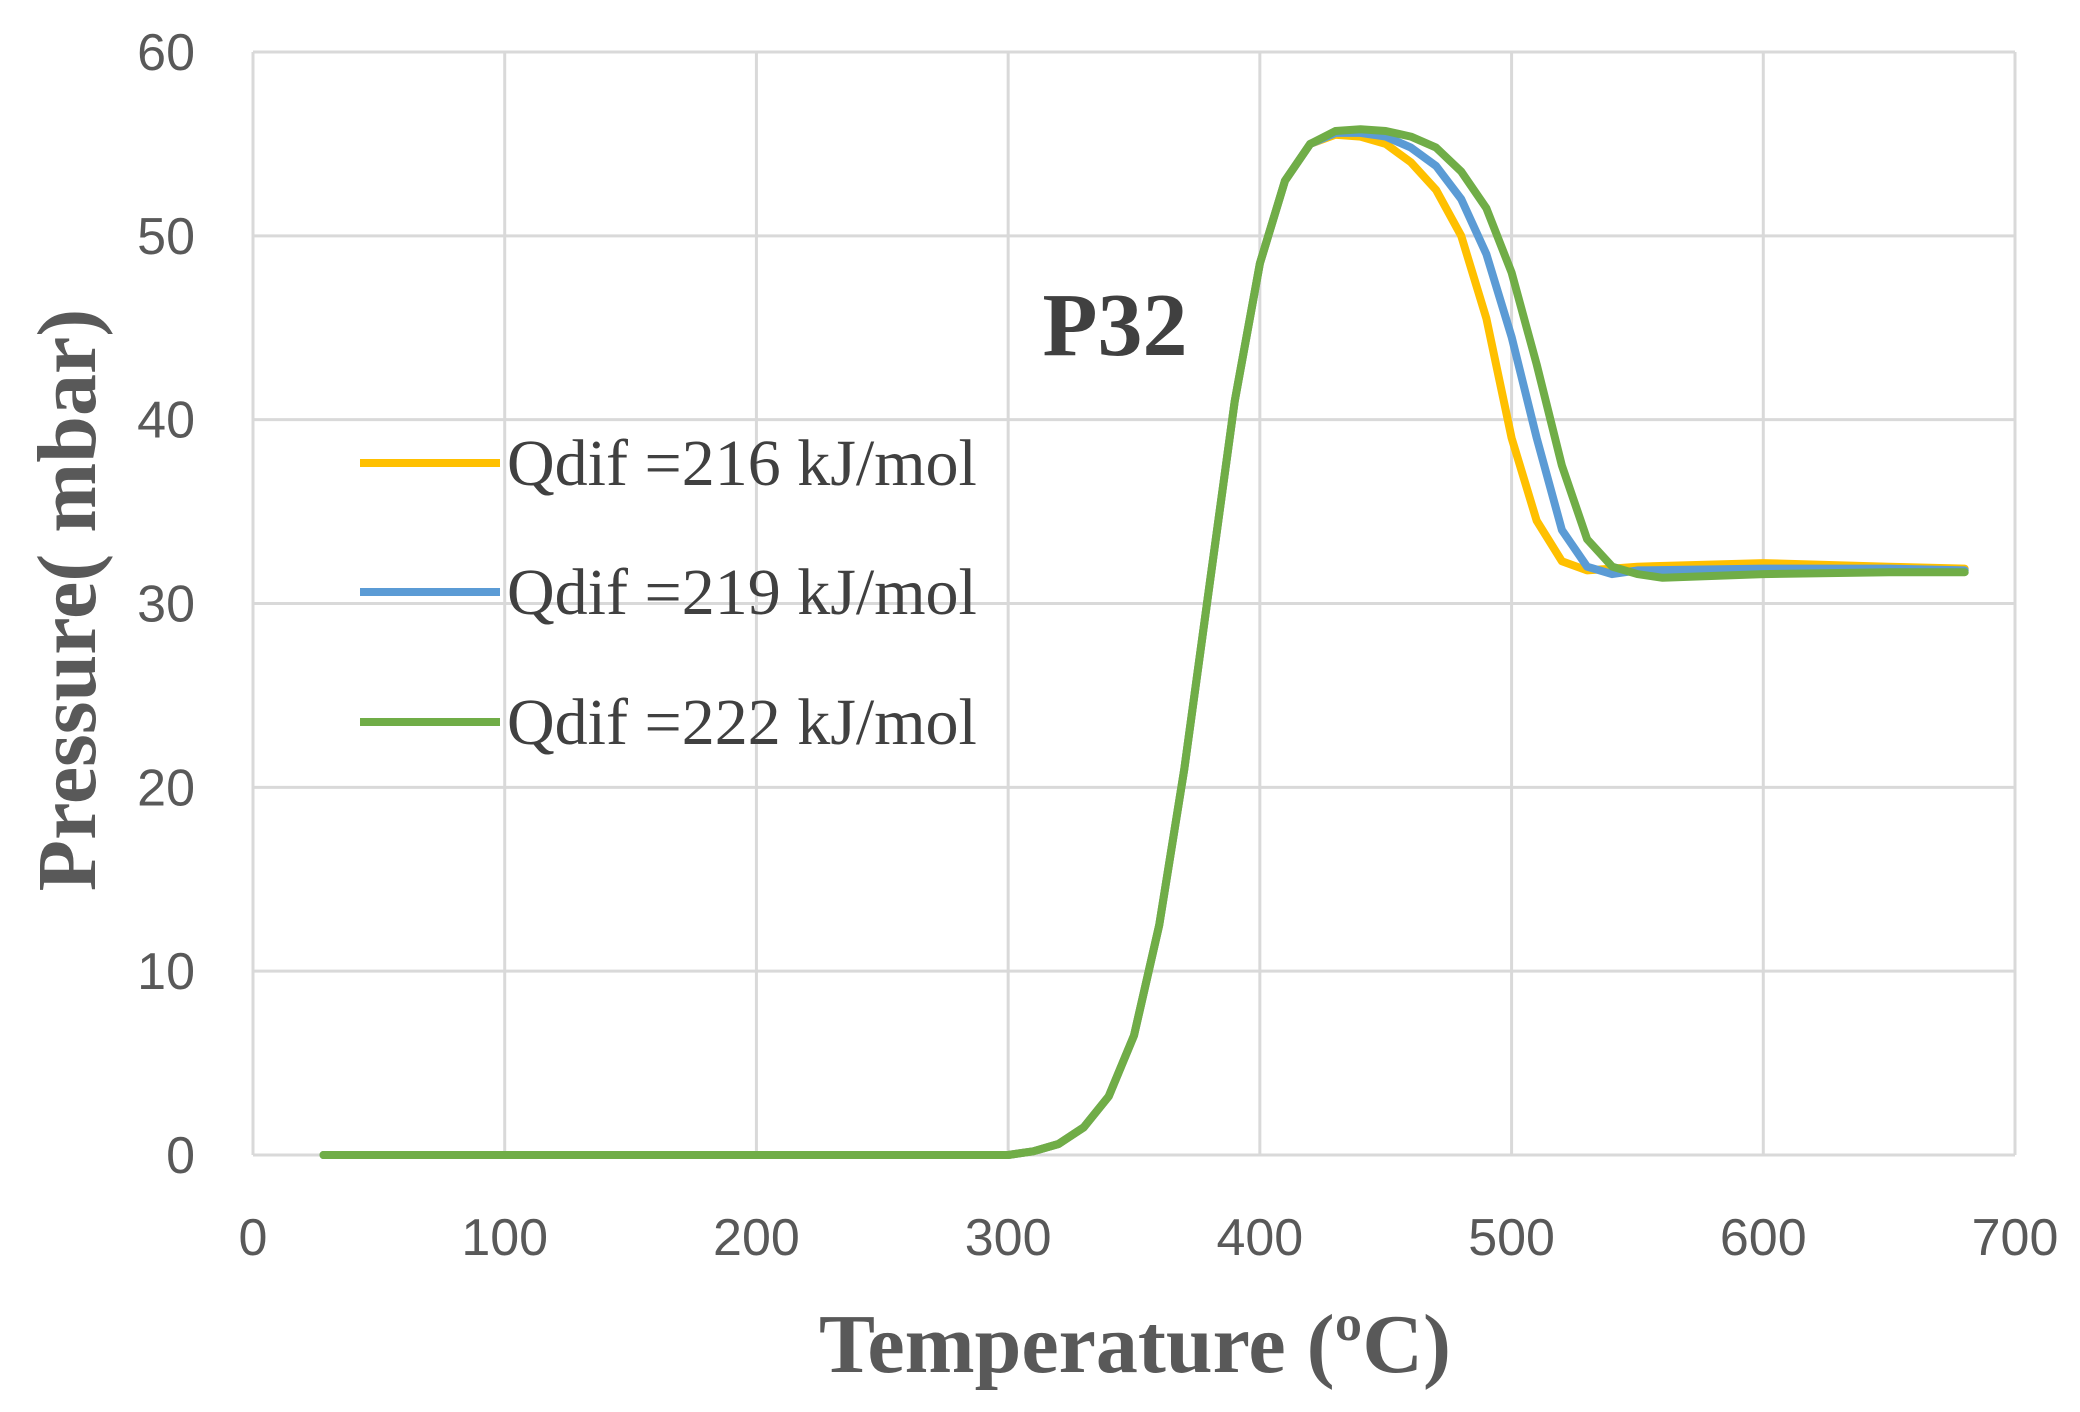 The height and width of the screenshot is (1412, 2080). I want to click on x-tick-label-400: 400, so click(1259, 1238).